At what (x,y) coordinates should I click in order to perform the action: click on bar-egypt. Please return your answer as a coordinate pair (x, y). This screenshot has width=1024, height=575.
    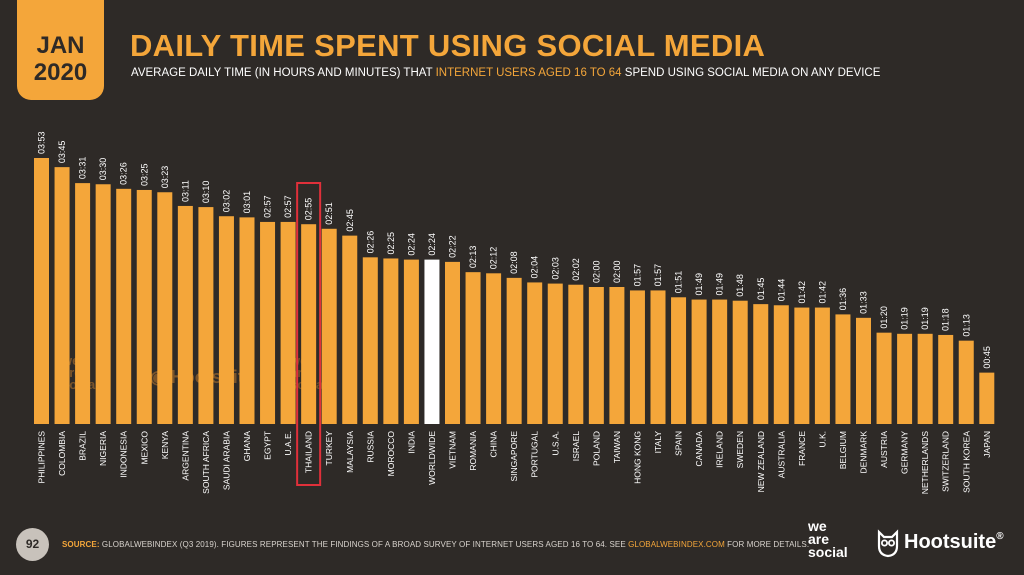
    Looking at the image, I should click on (268, 322).